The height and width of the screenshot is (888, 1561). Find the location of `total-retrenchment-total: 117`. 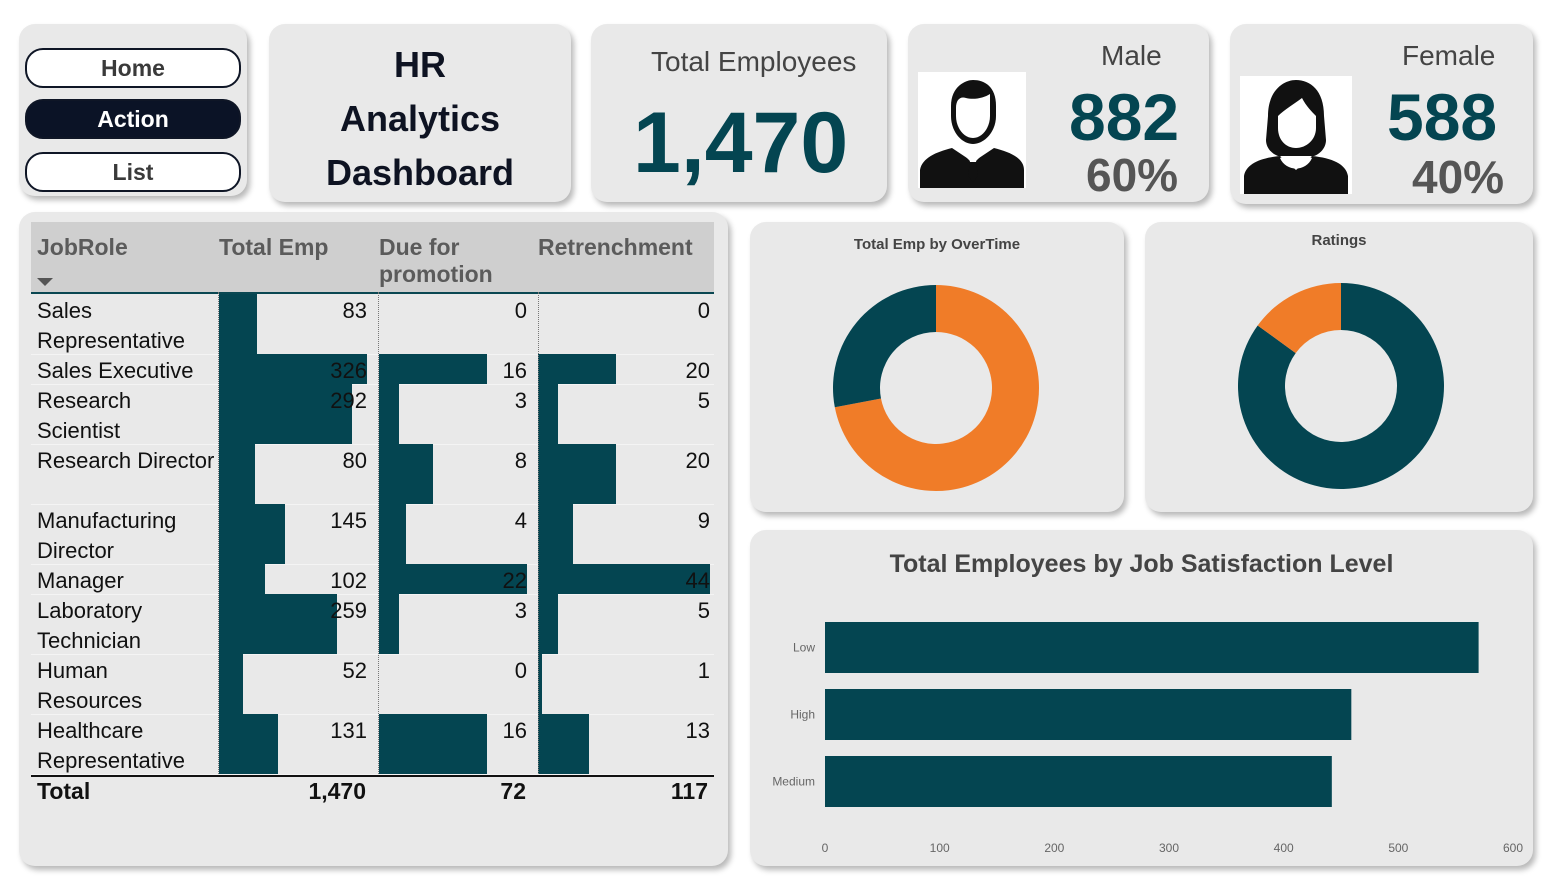

total-retrenchment-total: 117 is located at coordinates (689, 791).